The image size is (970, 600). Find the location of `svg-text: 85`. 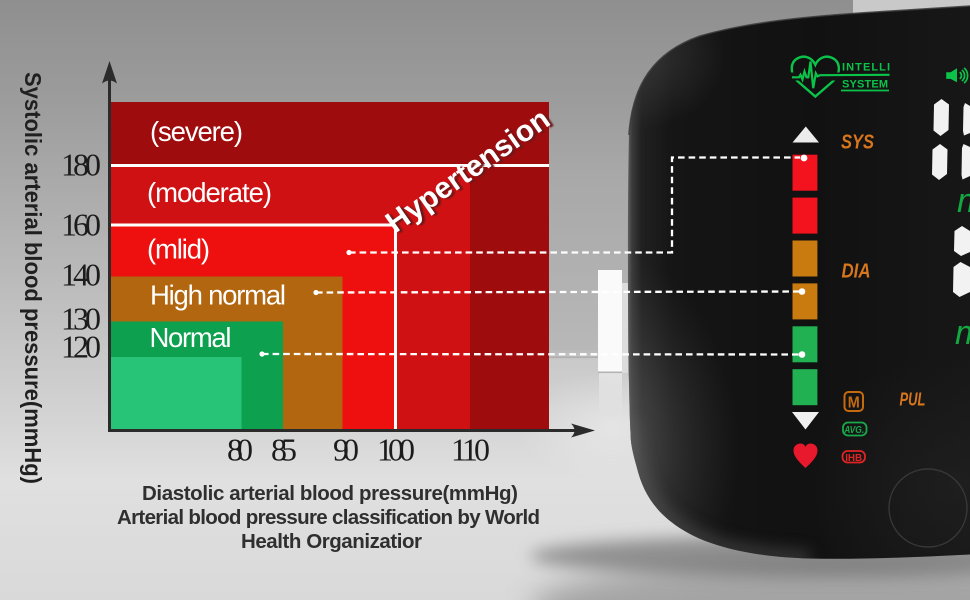

svg-text: 85 is located at coordinates (284, 450).